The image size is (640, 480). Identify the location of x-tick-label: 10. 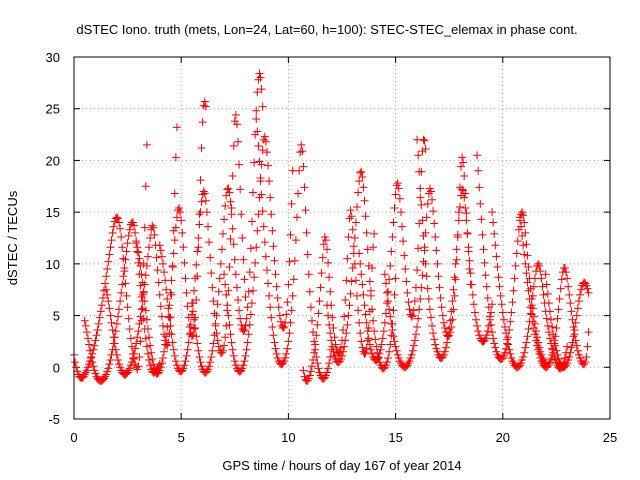
(288, 437).